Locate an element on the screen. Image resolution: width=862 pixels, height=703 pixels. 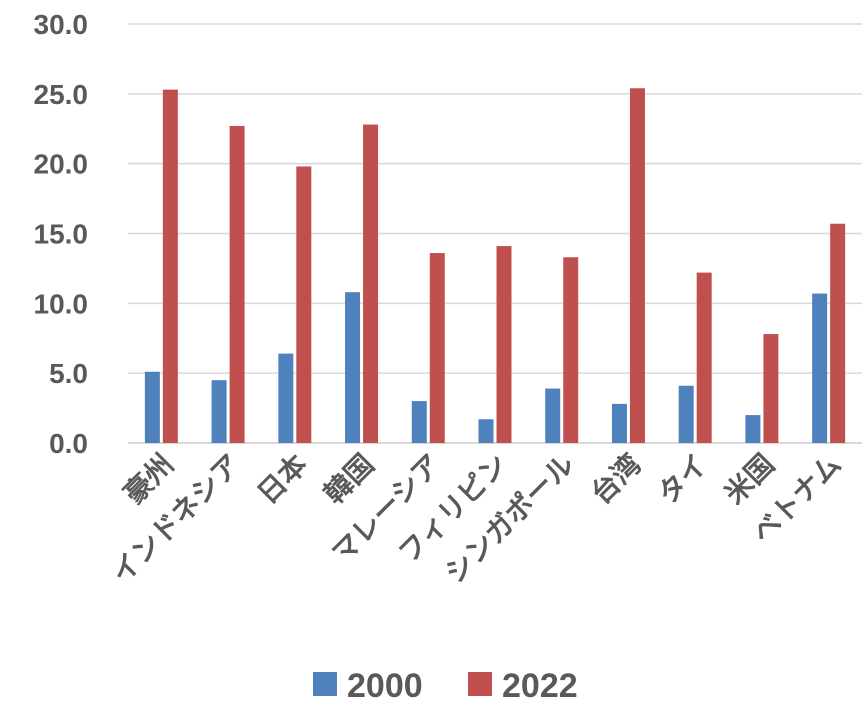
legend-label-2000: 2000 is located at coordinates (385, 685).